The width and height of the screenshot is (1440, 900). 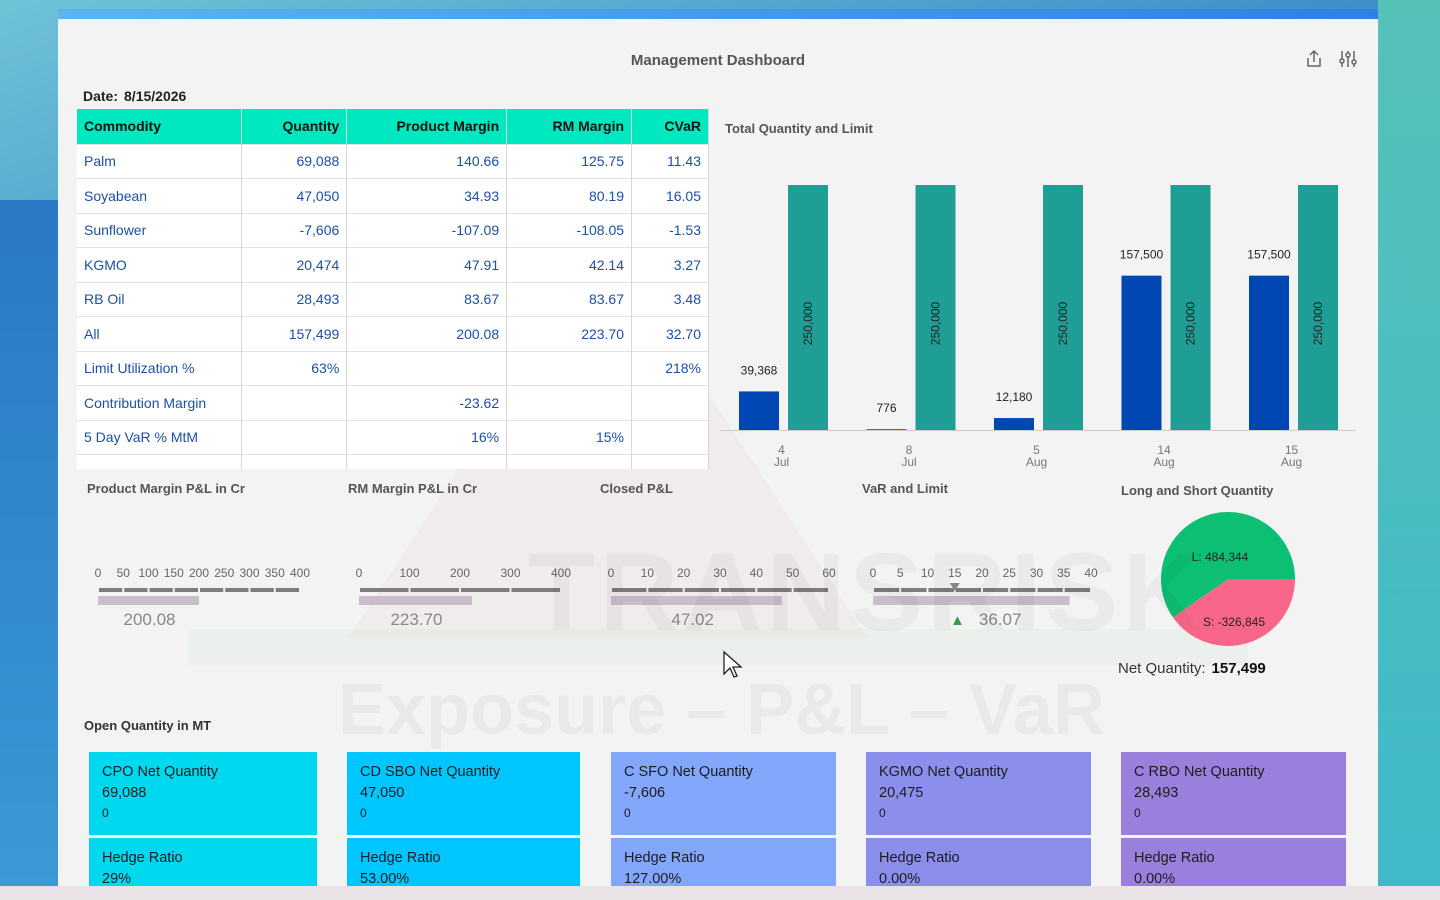 I want to click on column-header: Product Margin, so click(x=427, y=126).